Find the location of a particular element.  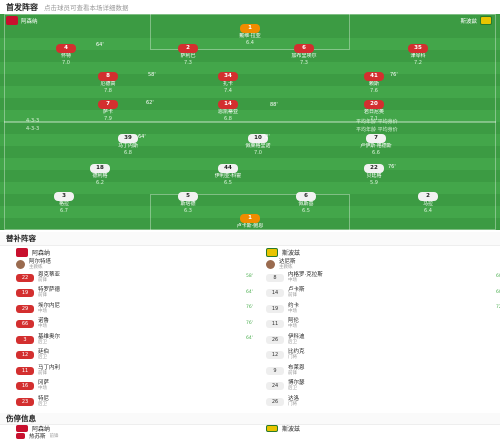

event-time: 62' is located at coordinates (150, 103).